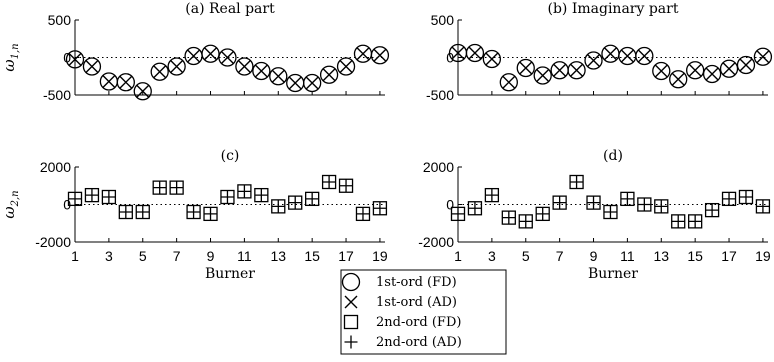 The height and width of the screenshot is (362, 774). I want to click on x-tick-label: 15, so click(695, 256).